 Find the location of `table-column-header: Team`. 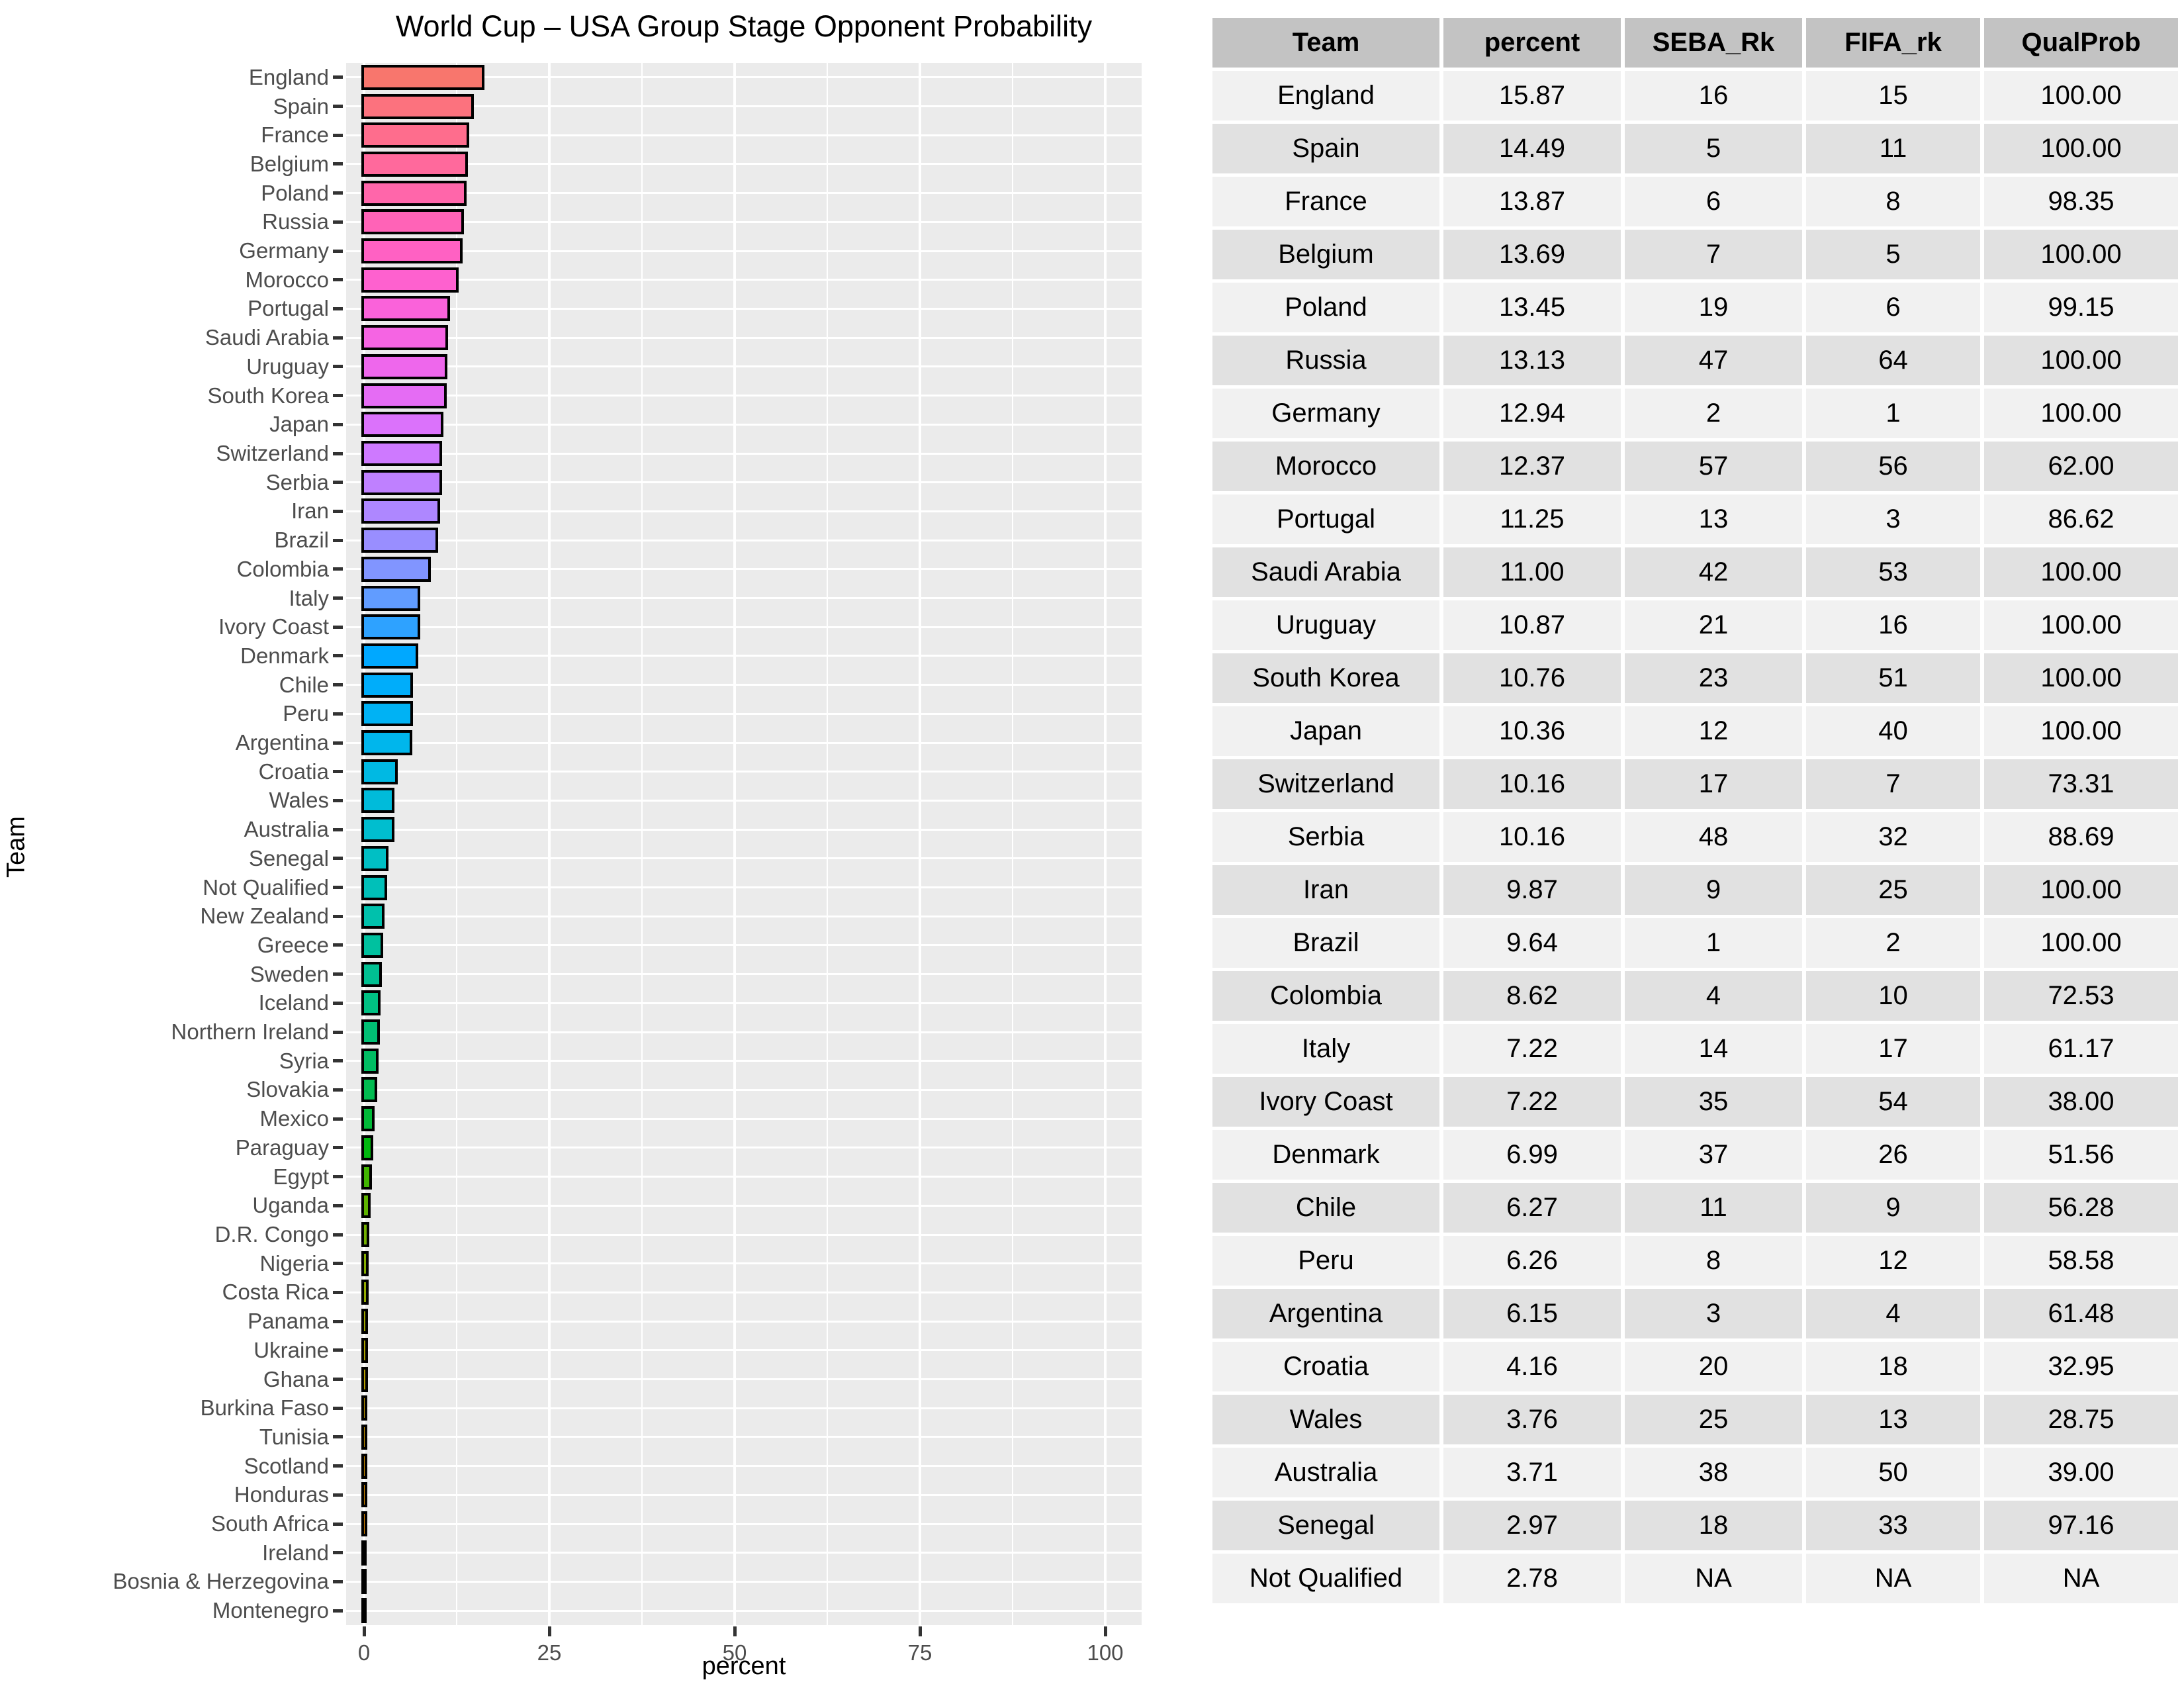

table-column-header: Team is located at coordinates (1325, 43).